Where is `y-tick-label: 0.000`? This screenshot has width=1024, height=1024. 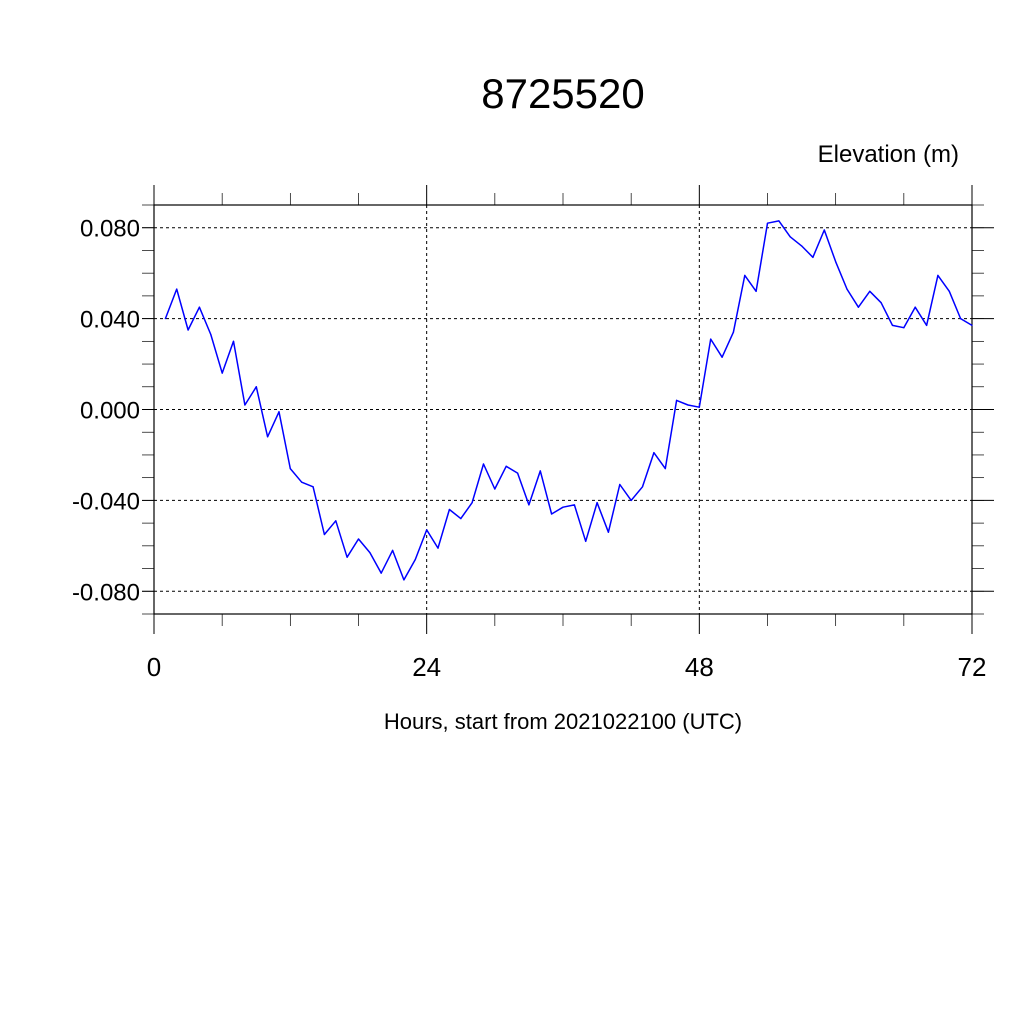
y-tick-label: 0.000 is located at coordinates (110, 411).